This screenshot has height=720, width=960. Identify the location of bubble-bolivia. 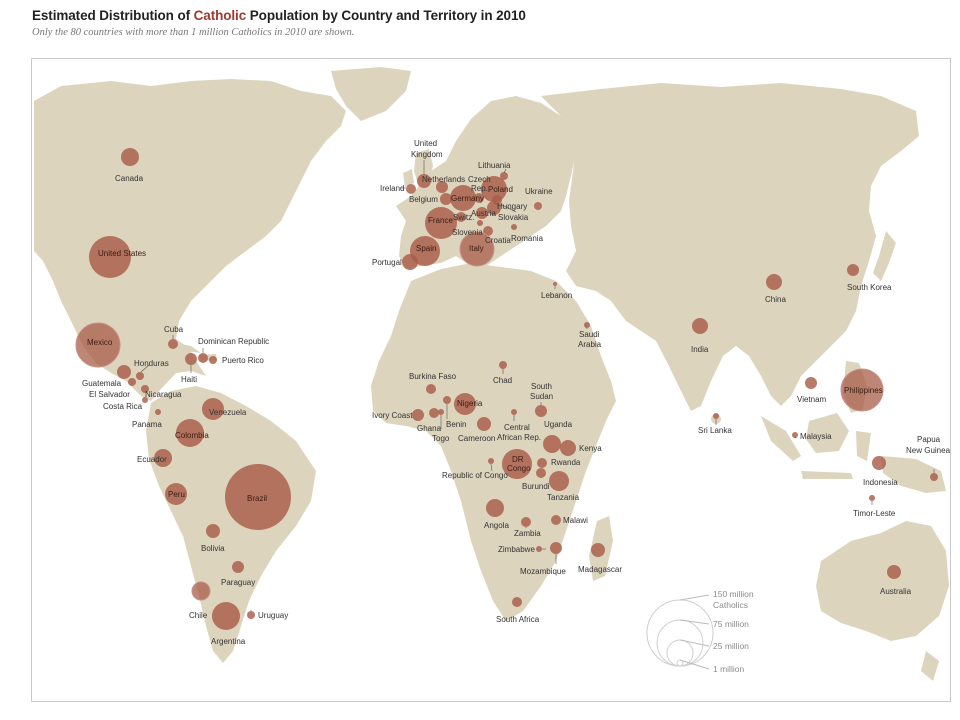
(213, 531).